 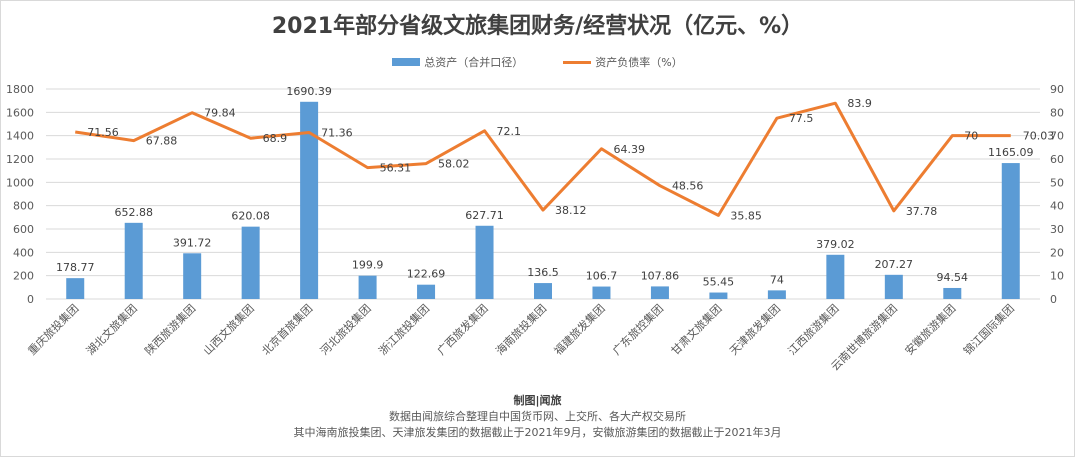 I want to click on left-axis-tick: 0, so click(x=30, y=299).